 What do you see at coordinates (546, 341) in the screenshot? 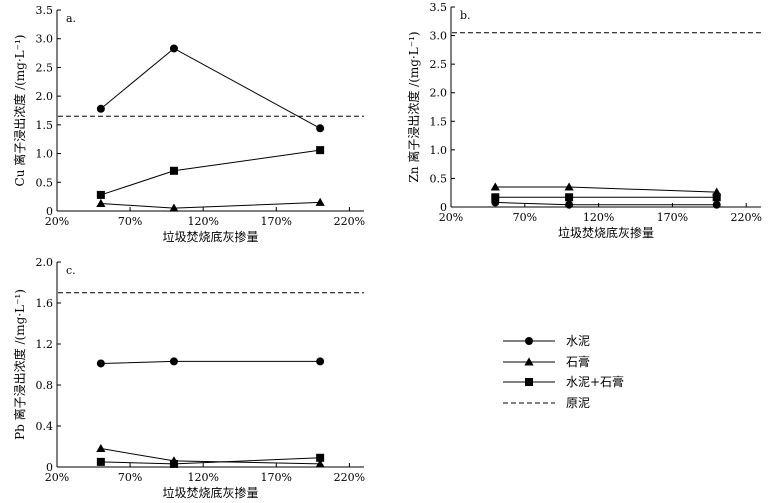
I see `legend-entry: 水泥` at bounding box center [546, 341].